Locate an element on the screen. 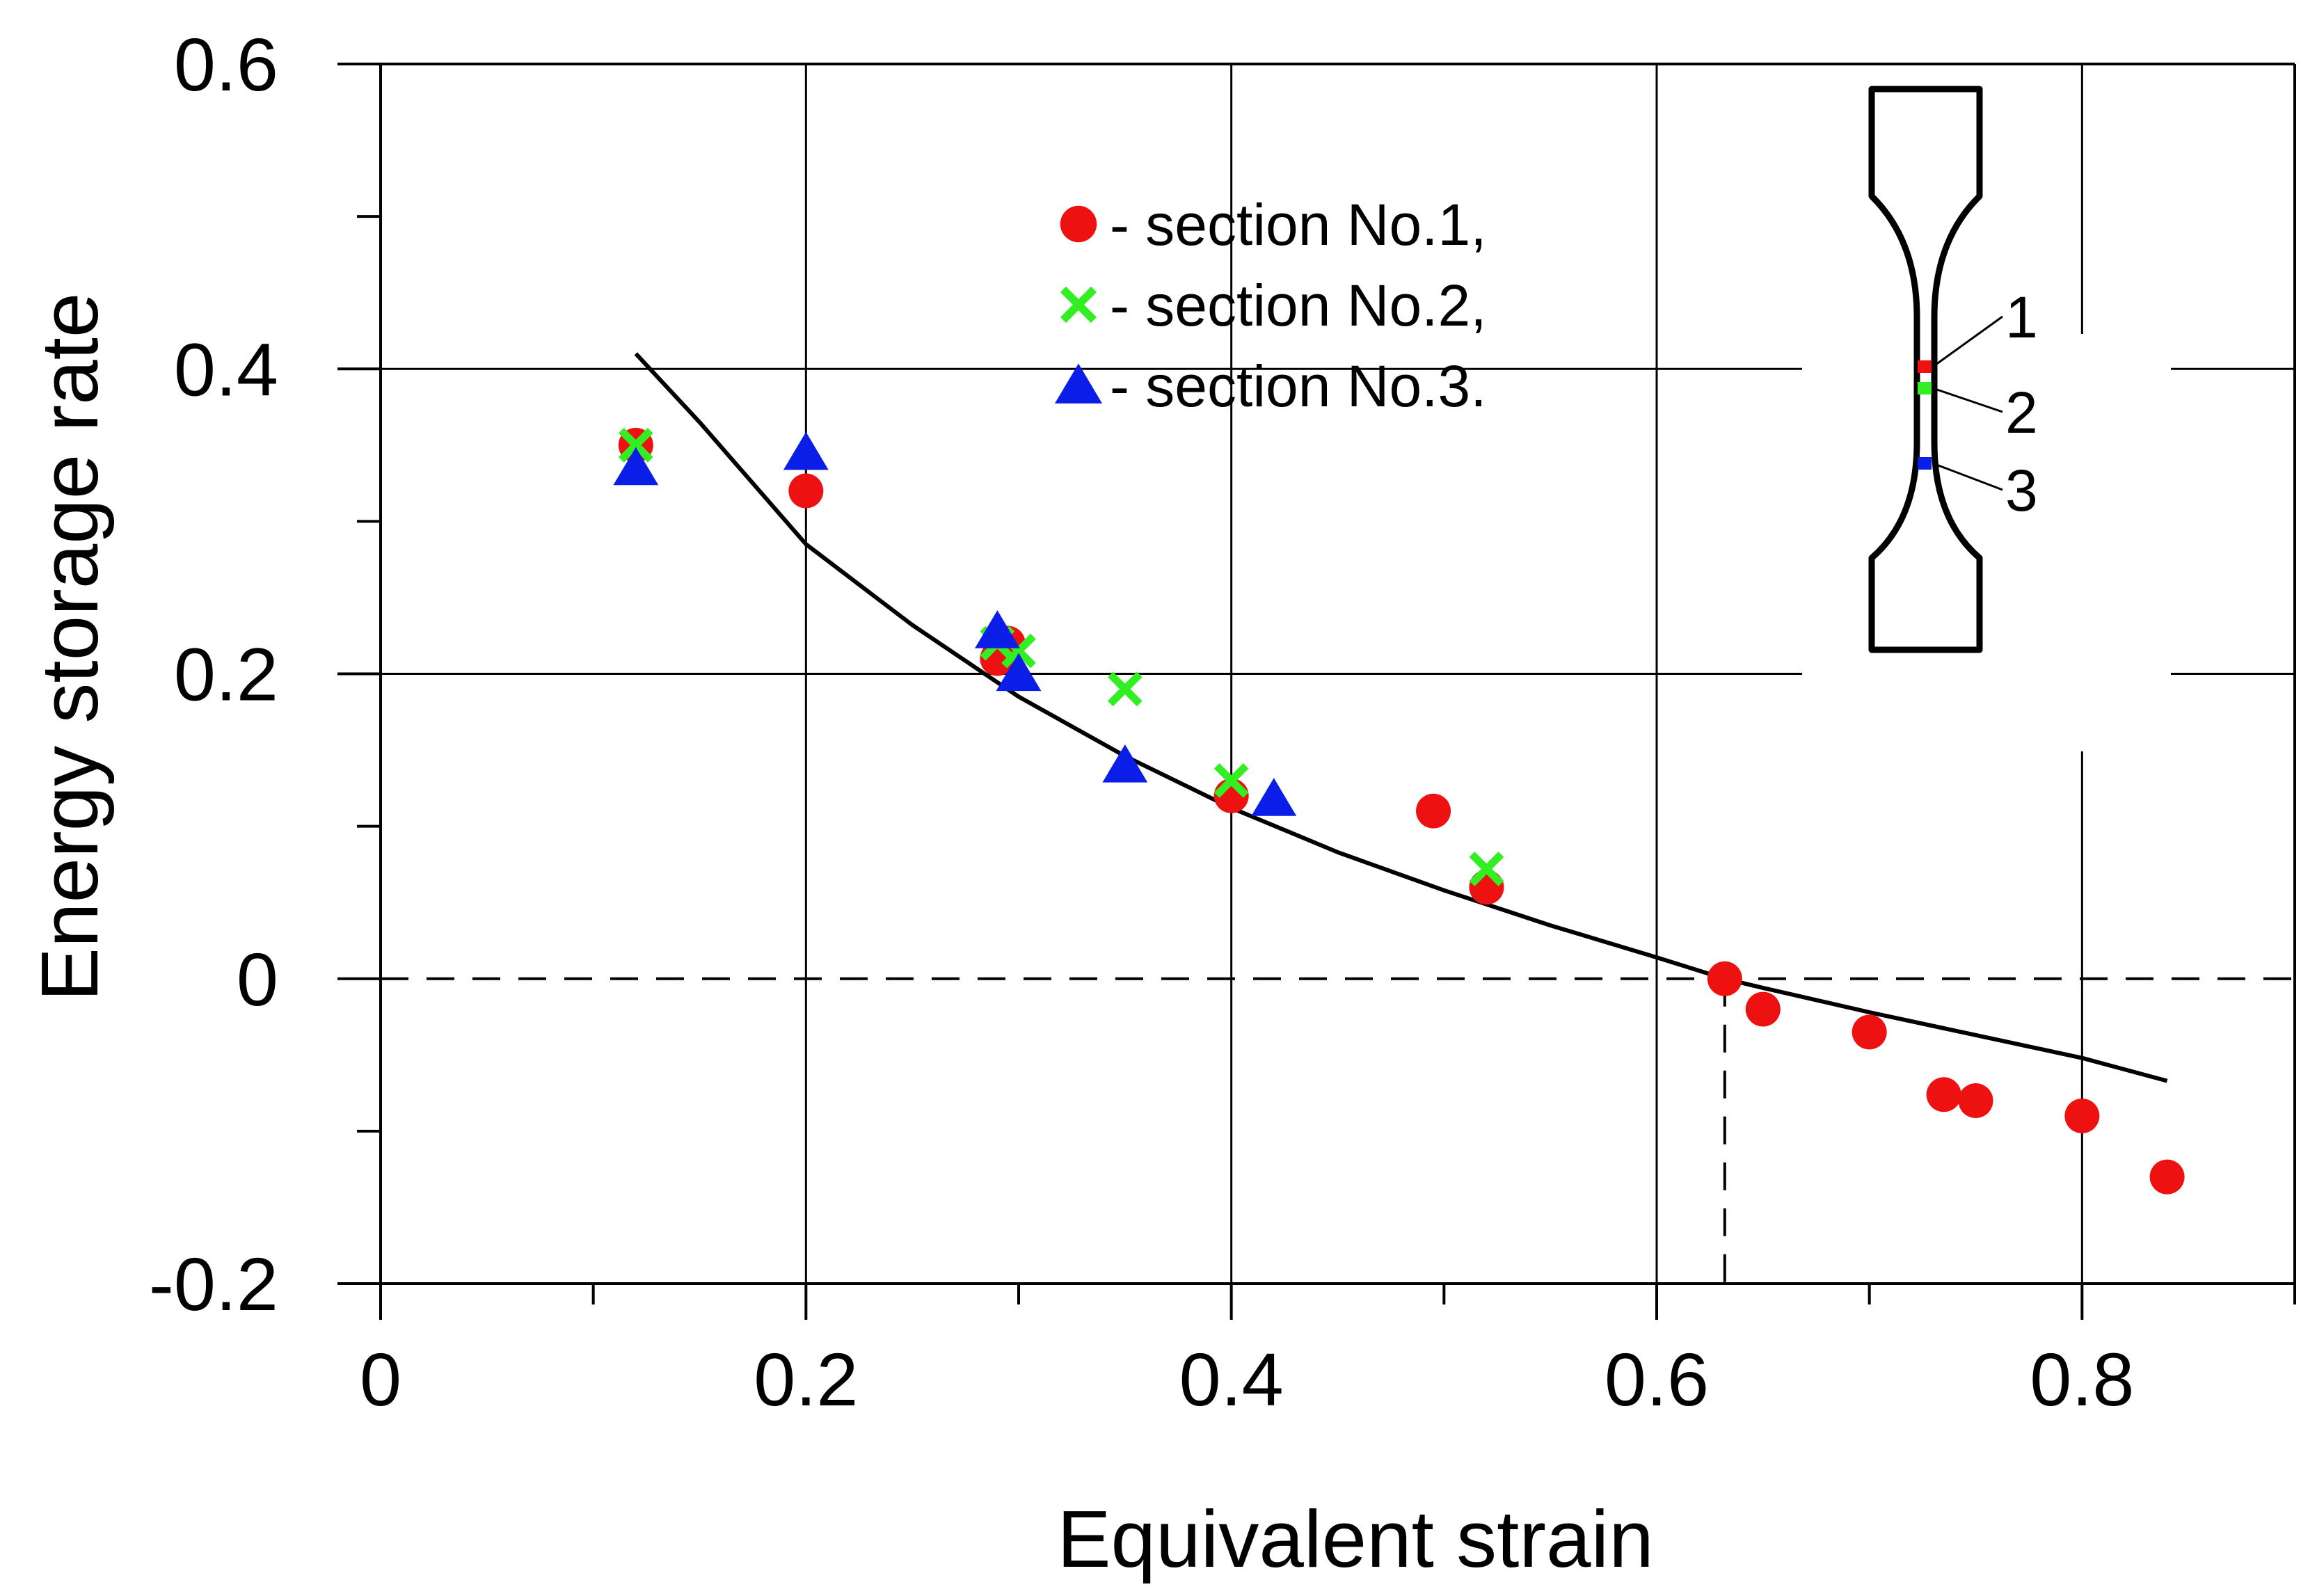 This screenshot has width=2317, height=1596. legend-label-section-1: - section No.1, is located at coordinates (1298, 224).